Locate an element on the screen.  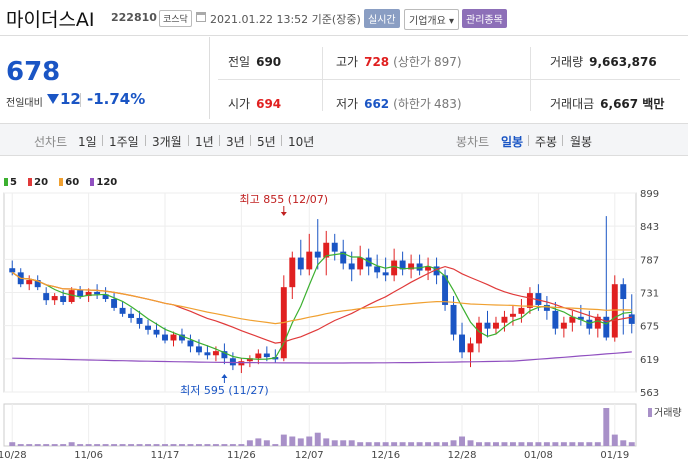
tab-5y: 5년 is located at coordinates (266, 142).